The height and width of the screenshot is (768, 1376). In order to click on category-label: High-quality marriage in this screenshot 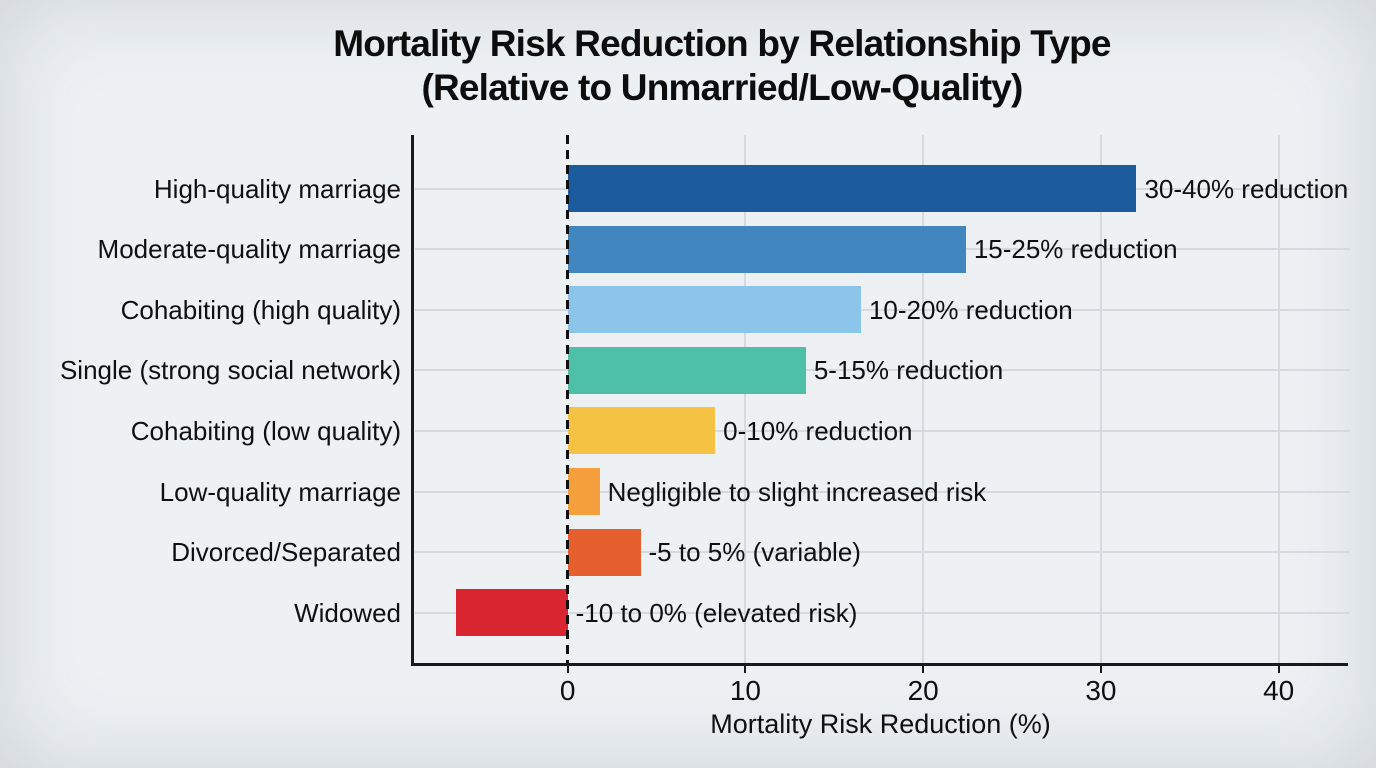, I will do `click(277, 188)`.